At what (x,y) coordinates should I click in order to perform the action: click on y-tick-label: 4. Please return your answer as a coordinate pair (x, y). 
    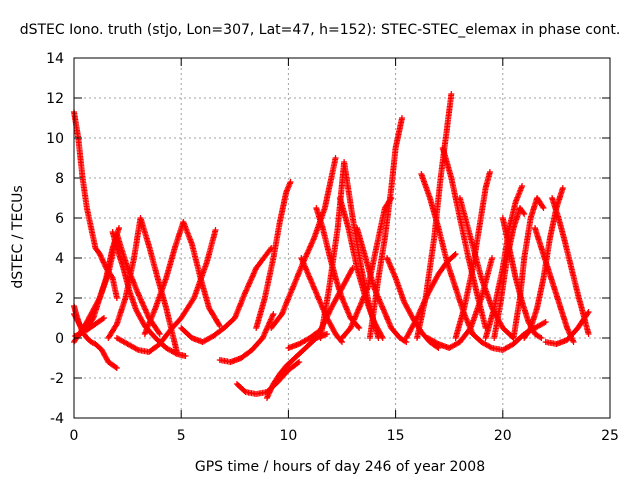
    Looking at the image, I should click on (59, 259).